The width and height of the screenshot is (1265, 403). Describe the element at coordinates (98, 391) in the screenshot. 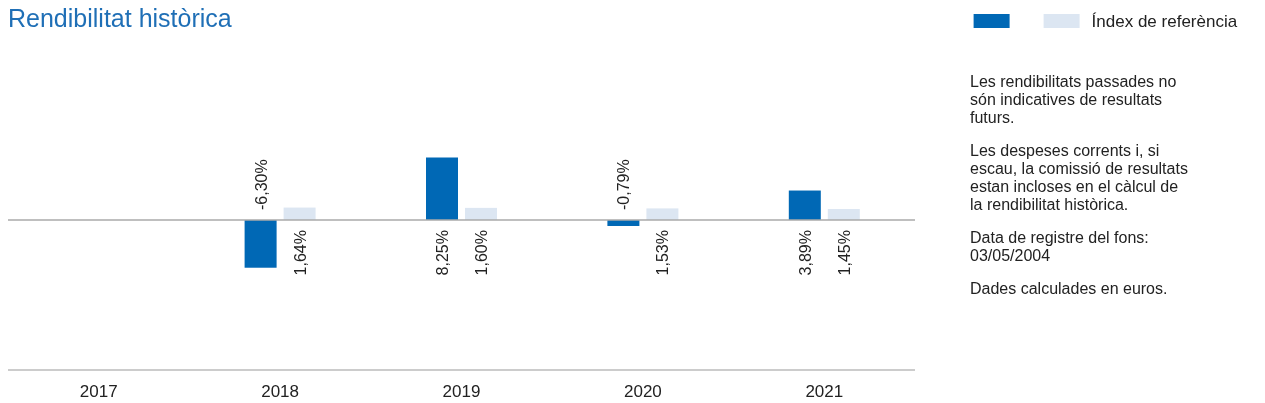

I see `x-tick-label: 2017` at that location.